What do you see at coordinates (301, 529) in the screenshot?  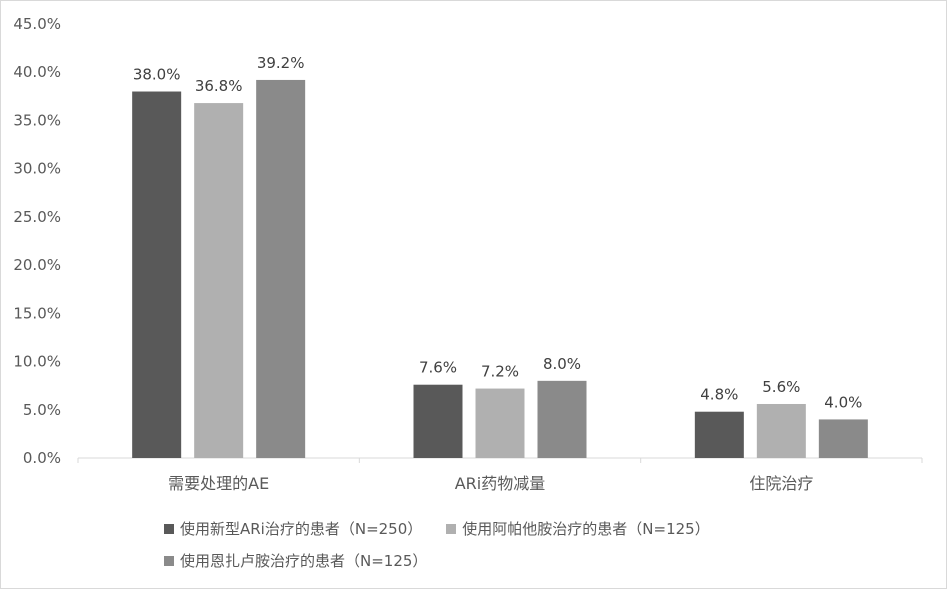 I see `legend-label-1: 使用新型ARi治疗的患者（N=250）` at bounding box center [301, 529].